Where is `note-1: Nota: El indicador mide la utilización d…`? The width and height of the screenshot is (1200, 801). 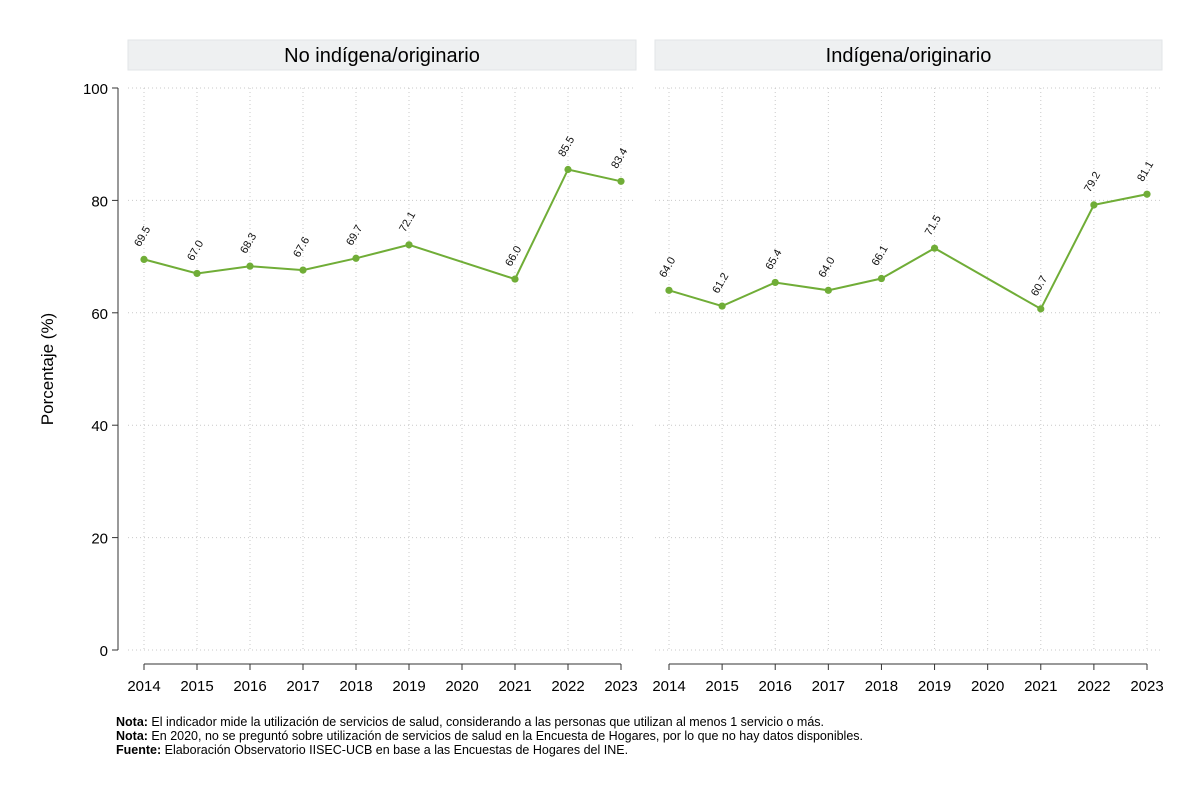 note-1: Nota: El indicador mide la utilización d… is located at coordinates (470, 722).